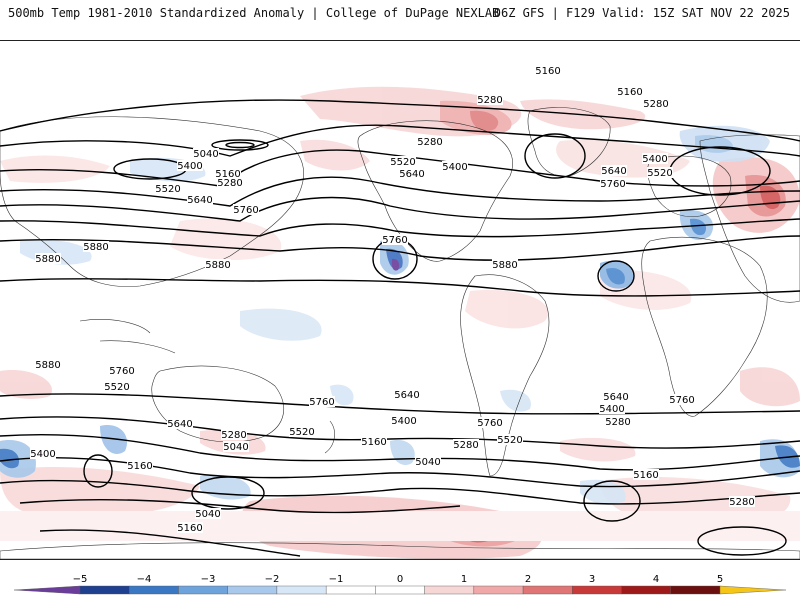 The height and width of the screenshot is (604, 800). I want to click on asia-east-outline, so click(749, 218).